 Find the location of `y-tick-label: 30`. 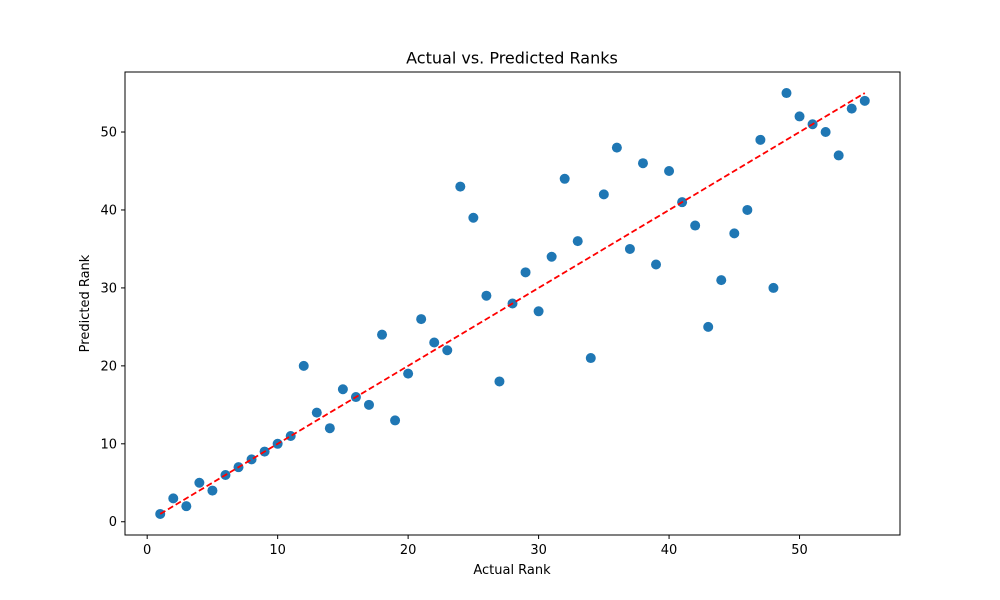

y-tick-label: 30 is located at coordinates (108, 288).